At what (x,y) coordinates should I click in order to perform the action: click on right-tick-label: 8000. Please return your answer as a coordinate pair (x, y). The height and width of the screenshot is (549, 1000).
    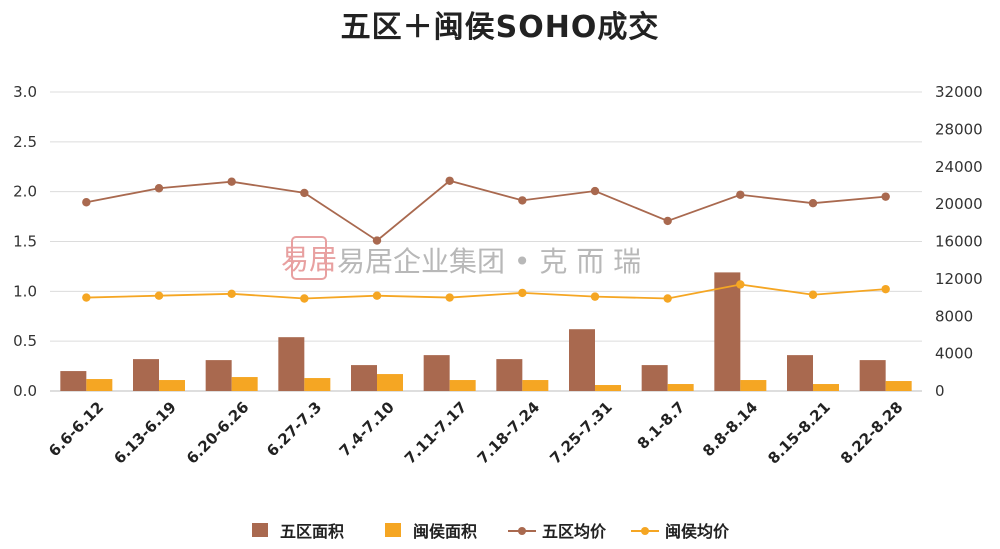
    Looking at the image, I should click on (954, 316).